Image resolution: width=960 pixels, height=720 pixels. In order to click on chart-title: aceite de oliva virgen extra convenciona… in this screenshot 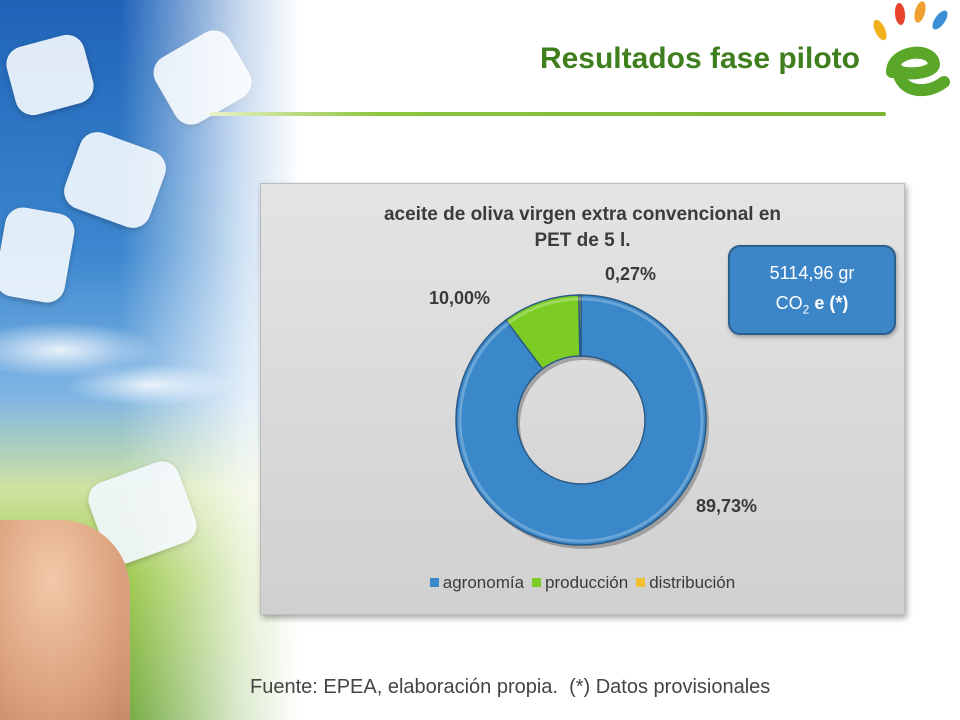, I will do `click(582, 228)`.